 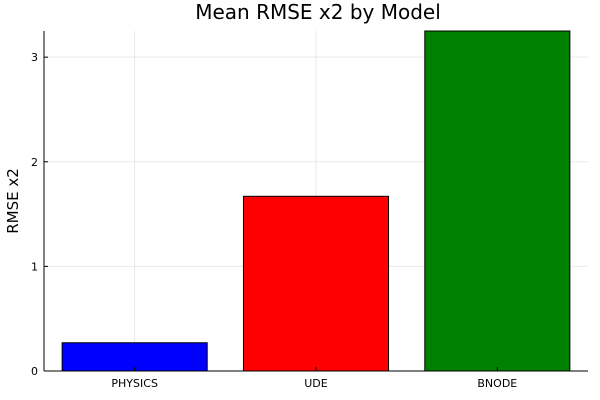 What do you see at coordinates (318, 12) in the screenshot?
I see `chart-title: Mean RMSE x2 by Model` at bounding box center [318, 12].